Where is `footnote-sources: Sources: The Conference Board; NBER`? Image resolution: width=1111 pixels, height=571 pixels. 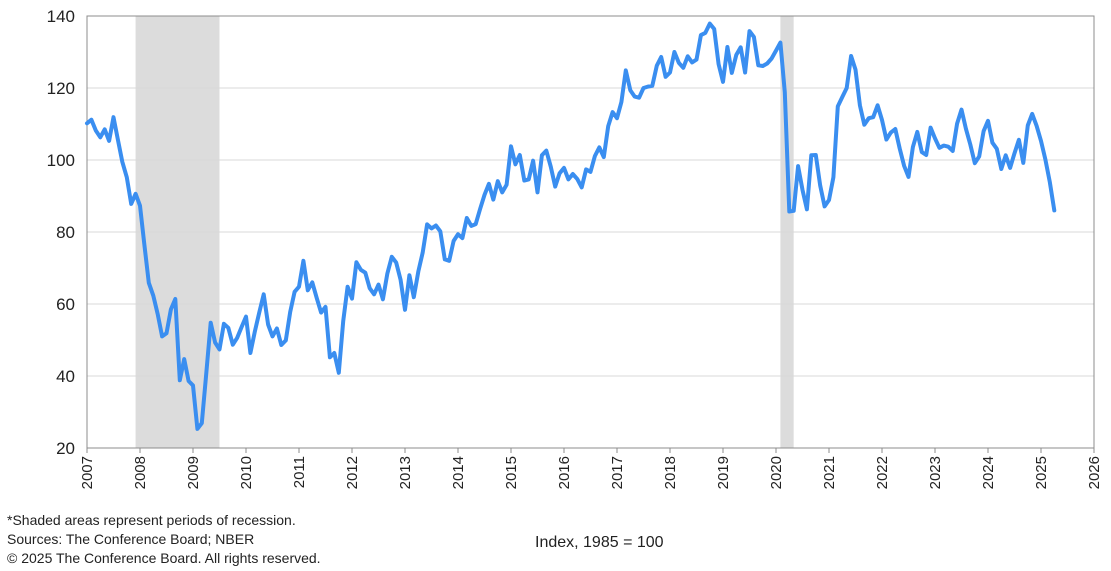
footnote-sources: Sources: The Conference Board; NBER is located at coordinates (131, 539).